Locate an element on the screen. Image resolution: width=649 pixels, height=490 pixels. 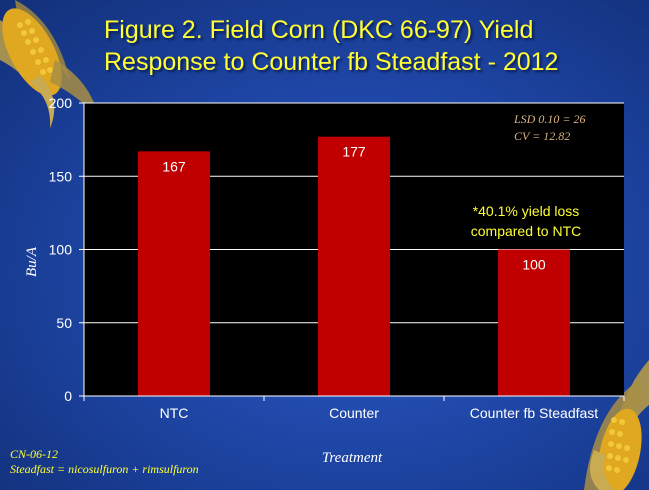
footnote-line-1: CN-06-12 is located at coordinates (34, 454).